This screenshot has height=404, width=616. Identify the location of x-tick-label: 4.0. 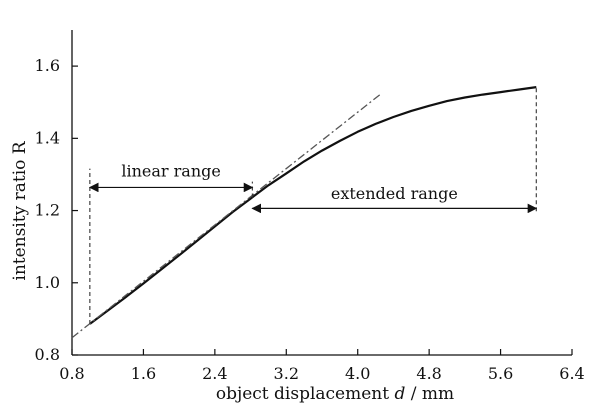
(357, 373).